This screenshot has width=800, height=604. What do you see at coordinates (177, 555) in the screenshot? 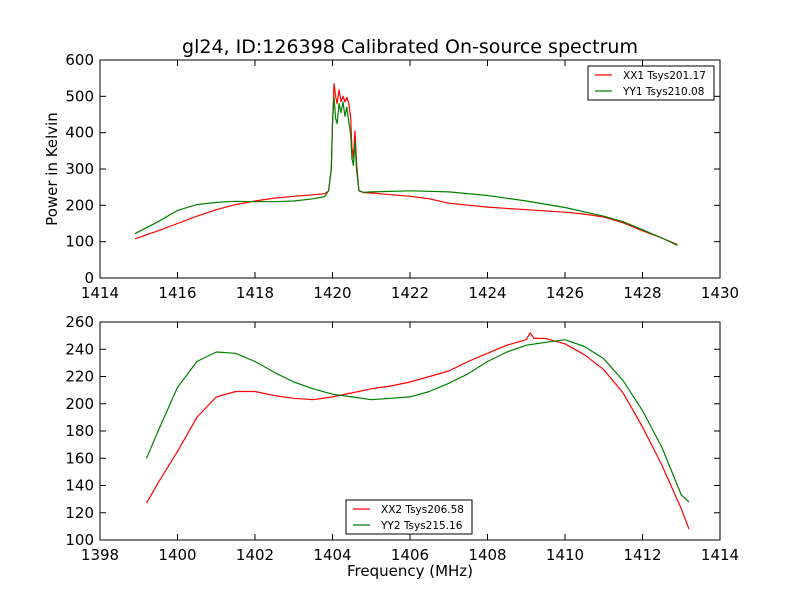
I see `bottom-x-tick-label: 1400` at bounding box center [177, 555].